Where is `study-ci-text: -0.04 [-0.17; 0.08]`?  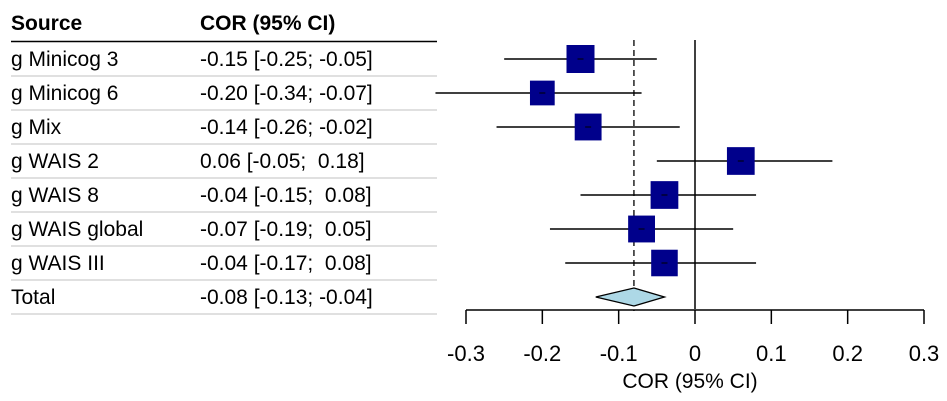
study-ci-text: -0.04 [-0.17; 0.08] is located at coordinates (286, 263).